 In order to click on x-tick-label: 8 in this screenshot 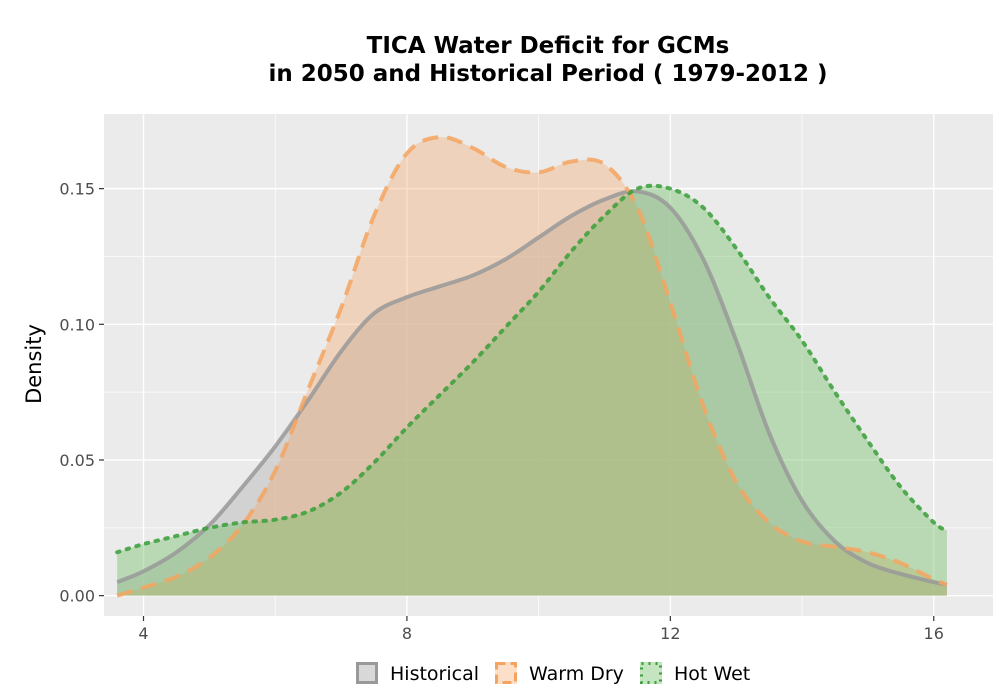, I will do `click(407, 633)`.